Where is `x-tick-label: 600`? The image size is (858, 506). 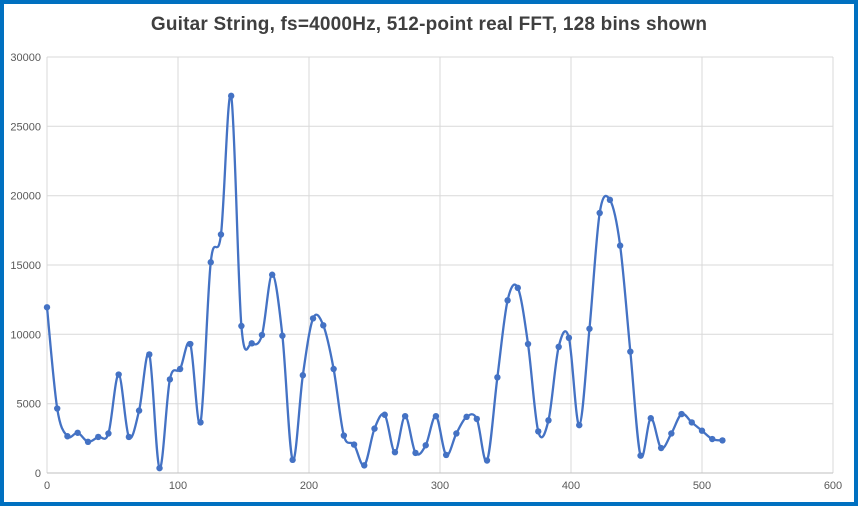
x-tick-label: 600 is located at coordinates (833, 486).